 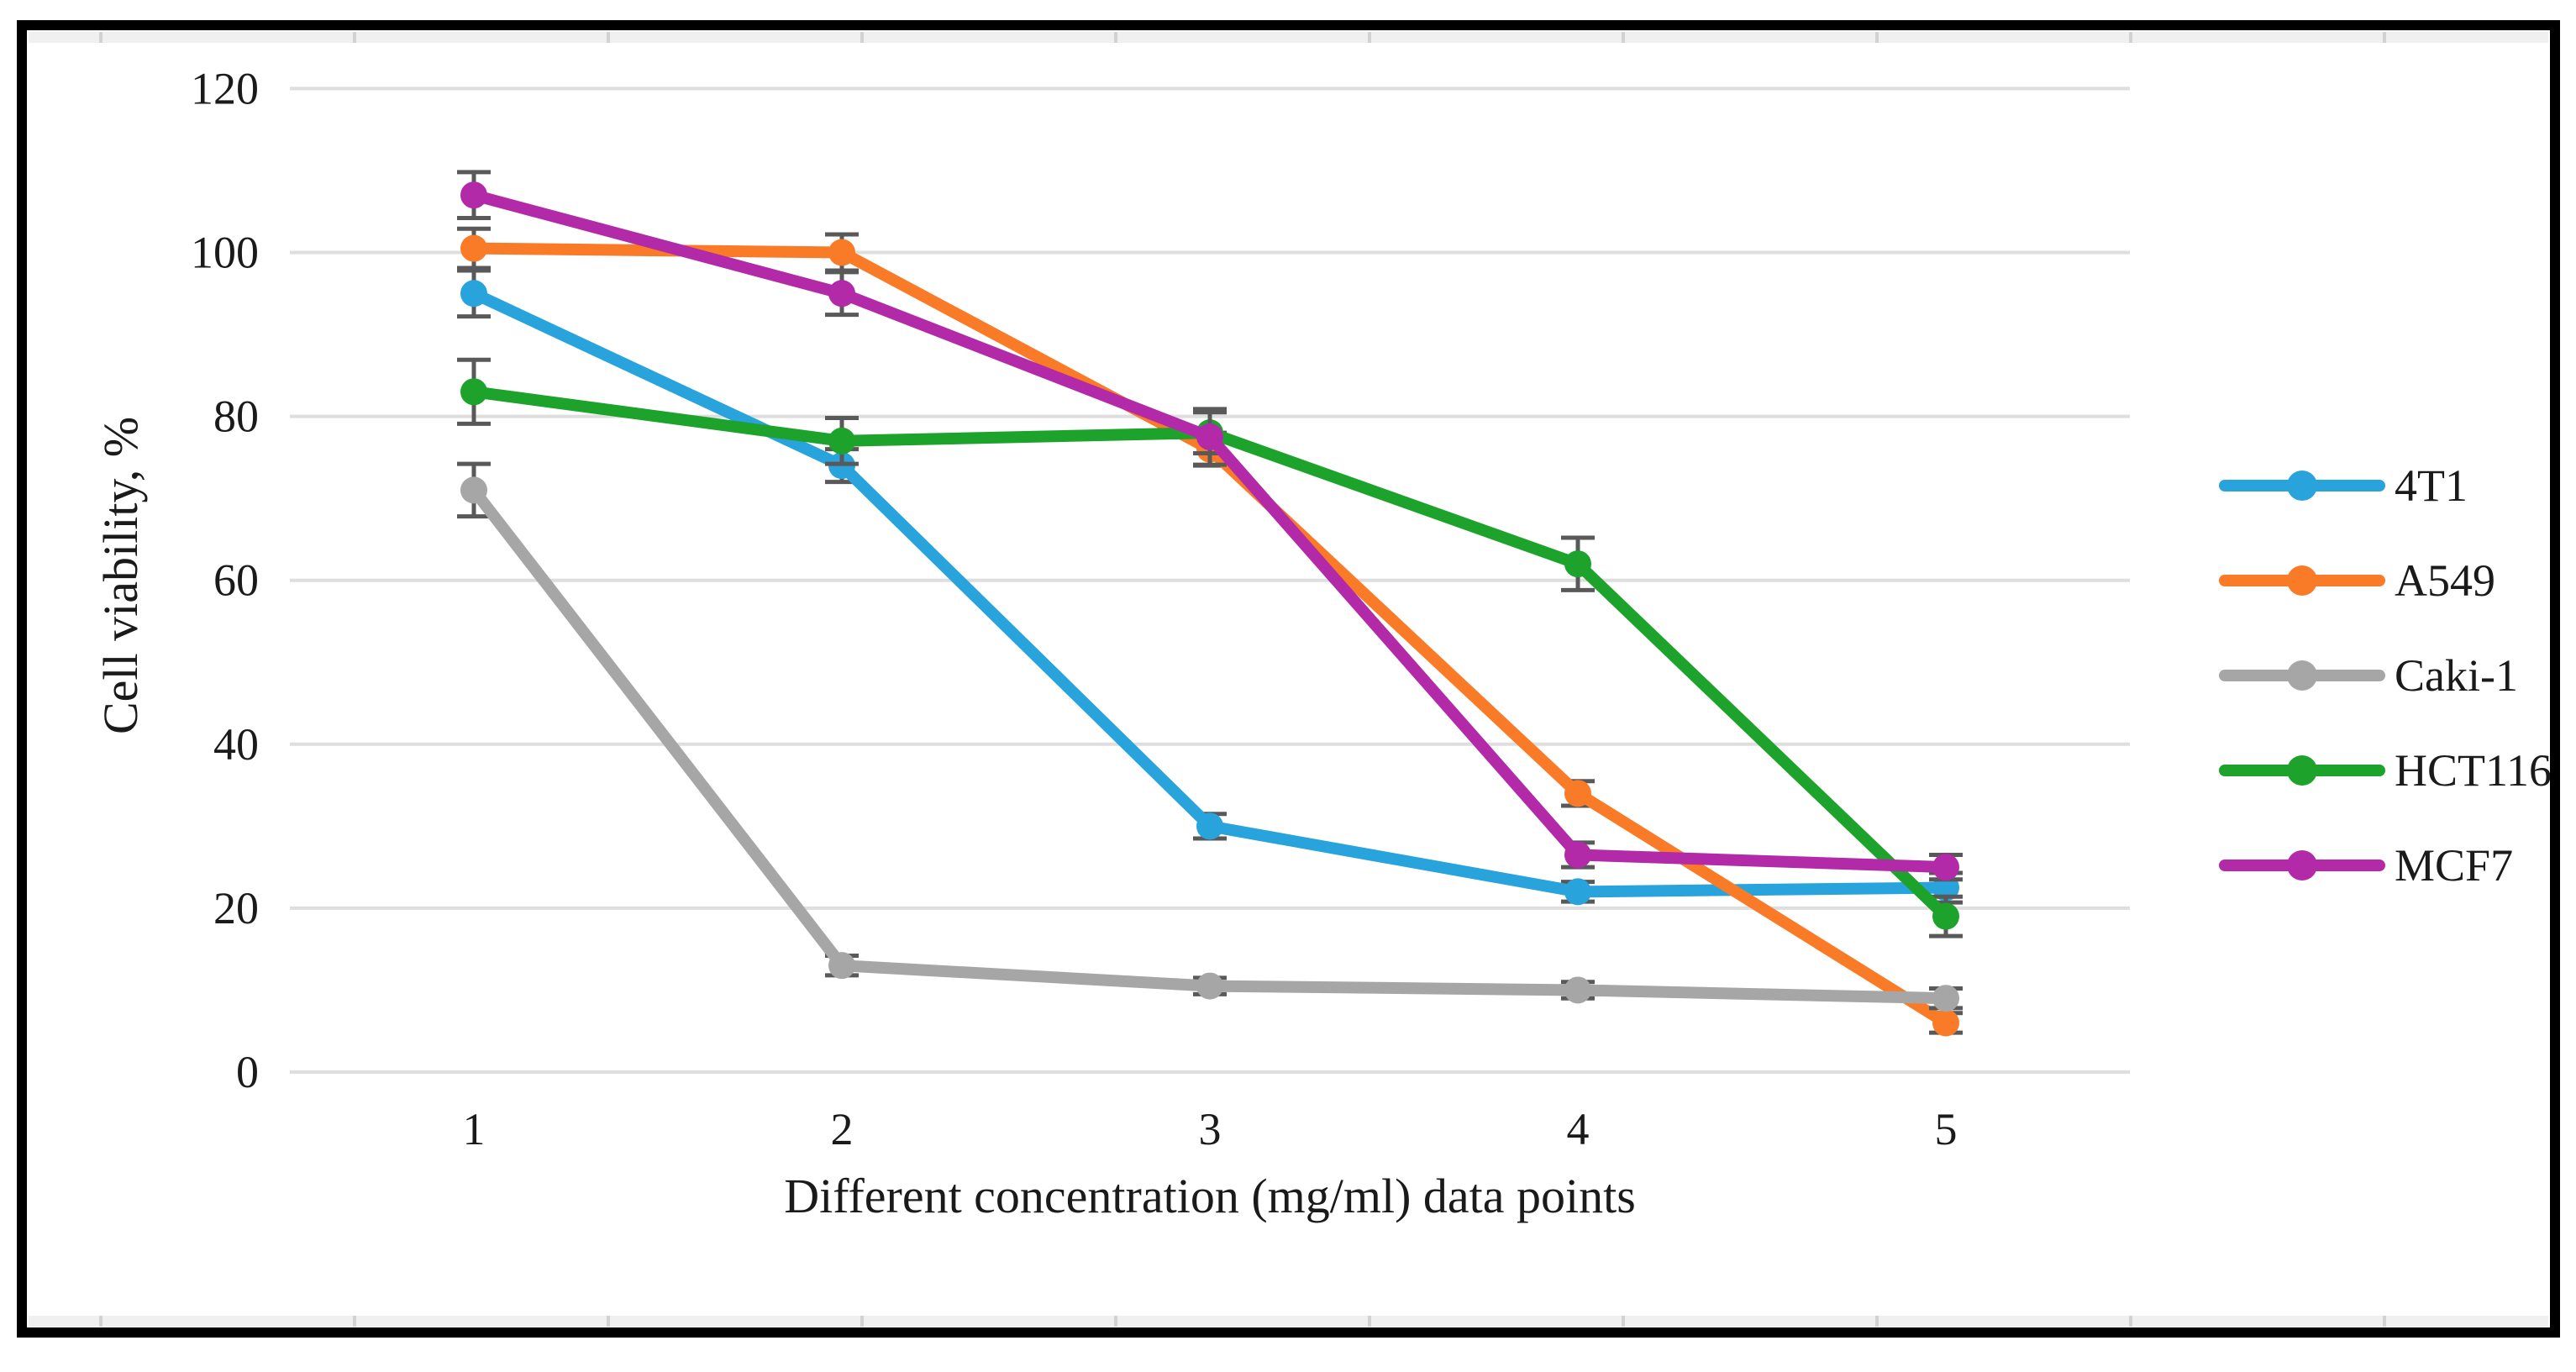 What do you see at coordinates (2302, 770) in the screenshot?
I see `legend-marker-HCT116` at bounding box center [2302, 770].